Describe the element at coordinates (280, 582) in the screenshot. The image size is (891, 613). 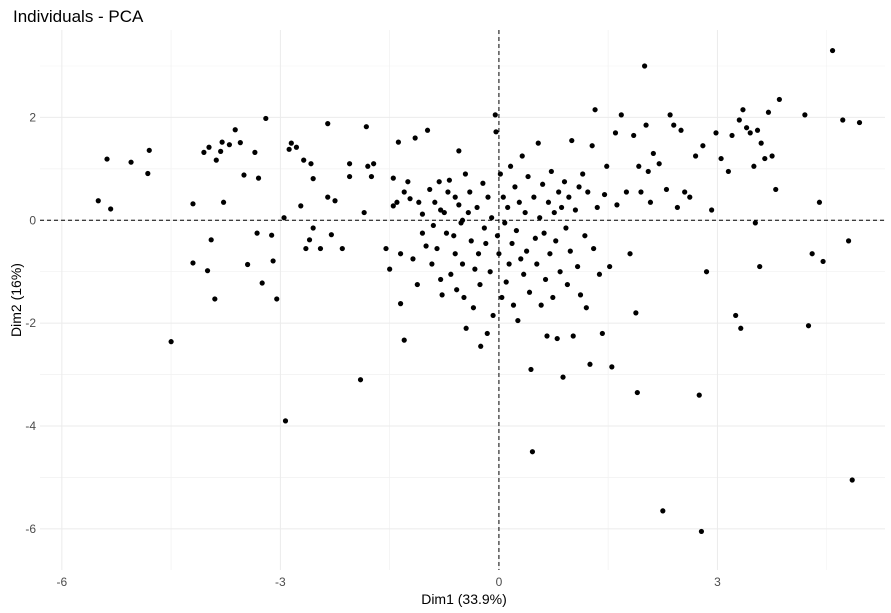
I see `x-tick-label: -3` at that location.